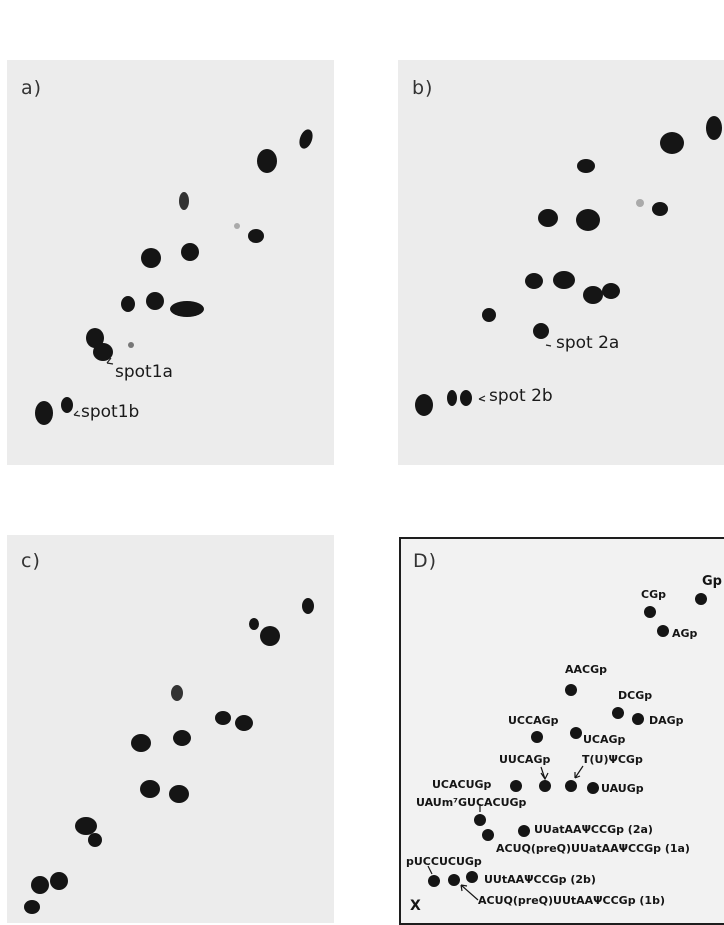 This screenshot has width=724, height=925. What do you see at coordinates (712, 581) in the screenshot?
I see `label-gp: Gp` at bounding box center [712, 581].